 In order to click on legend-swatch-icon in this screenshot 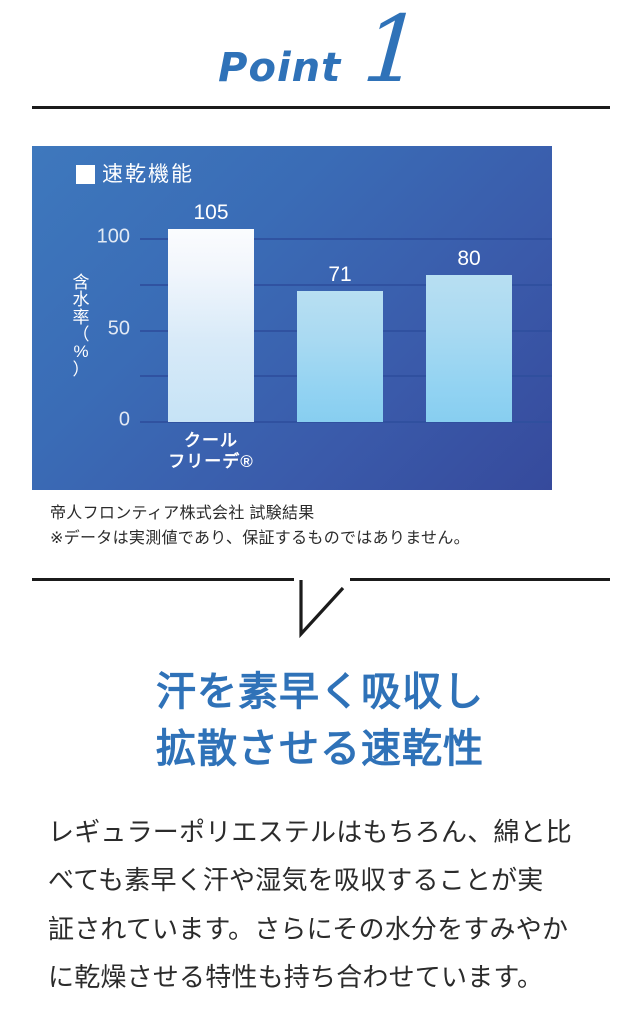, I will do `click(85, 174)`.